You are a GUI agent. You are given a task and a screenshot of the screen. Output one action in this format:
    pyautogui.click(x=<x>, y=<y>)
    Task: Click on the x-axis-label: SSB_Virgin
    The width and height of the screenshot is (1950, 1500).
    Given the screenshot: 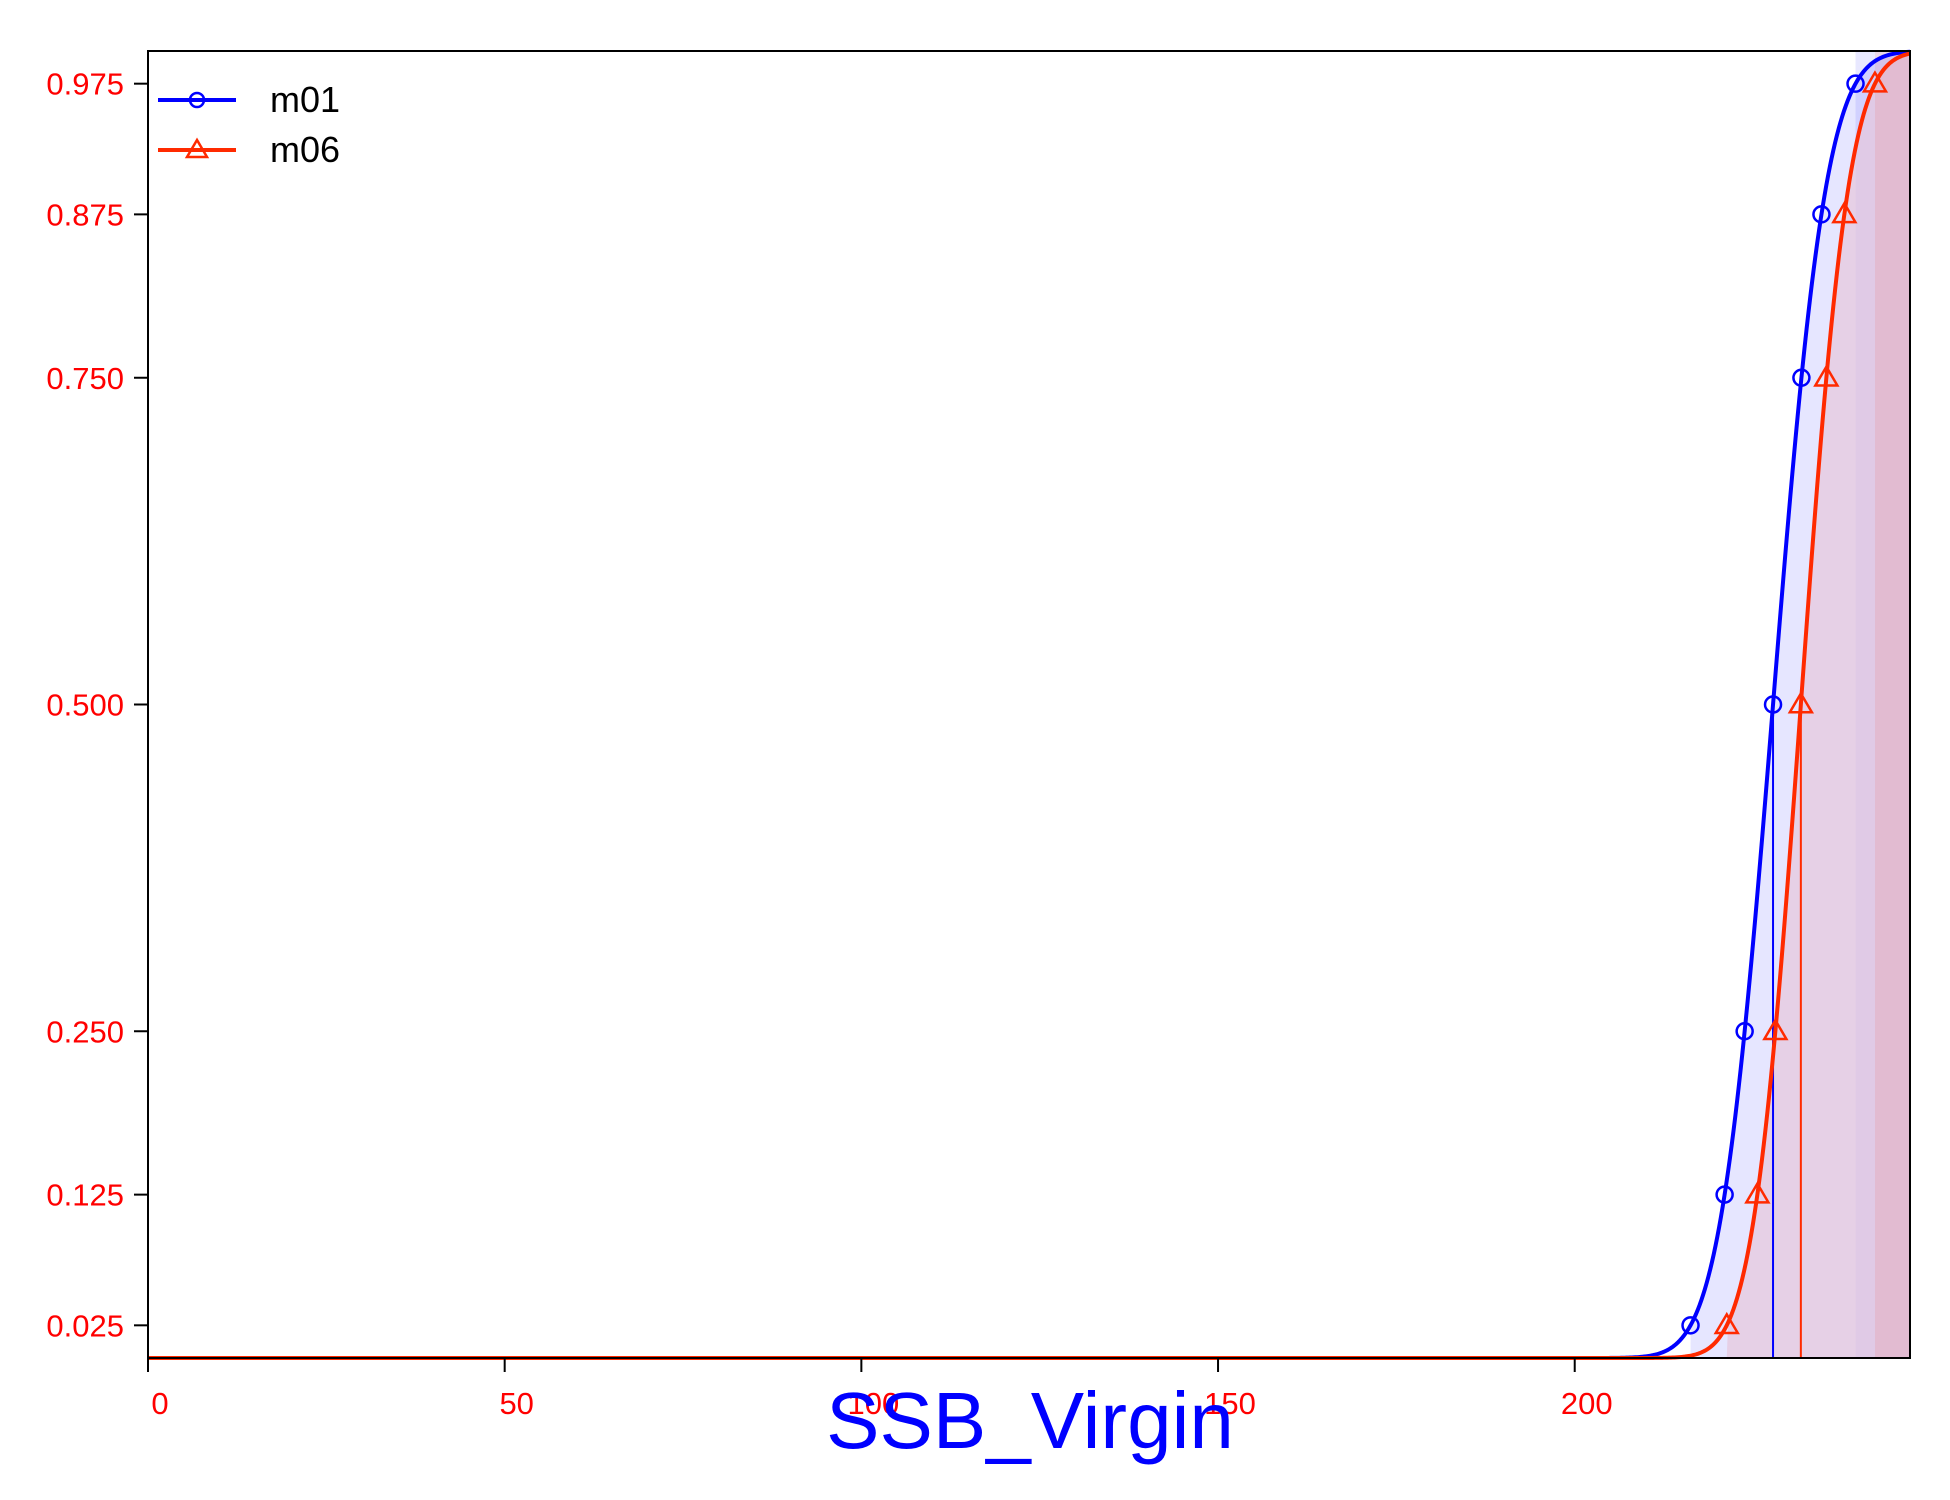 What is the action you would take?
    pyautogui.click(x=1030, y=1420)
    